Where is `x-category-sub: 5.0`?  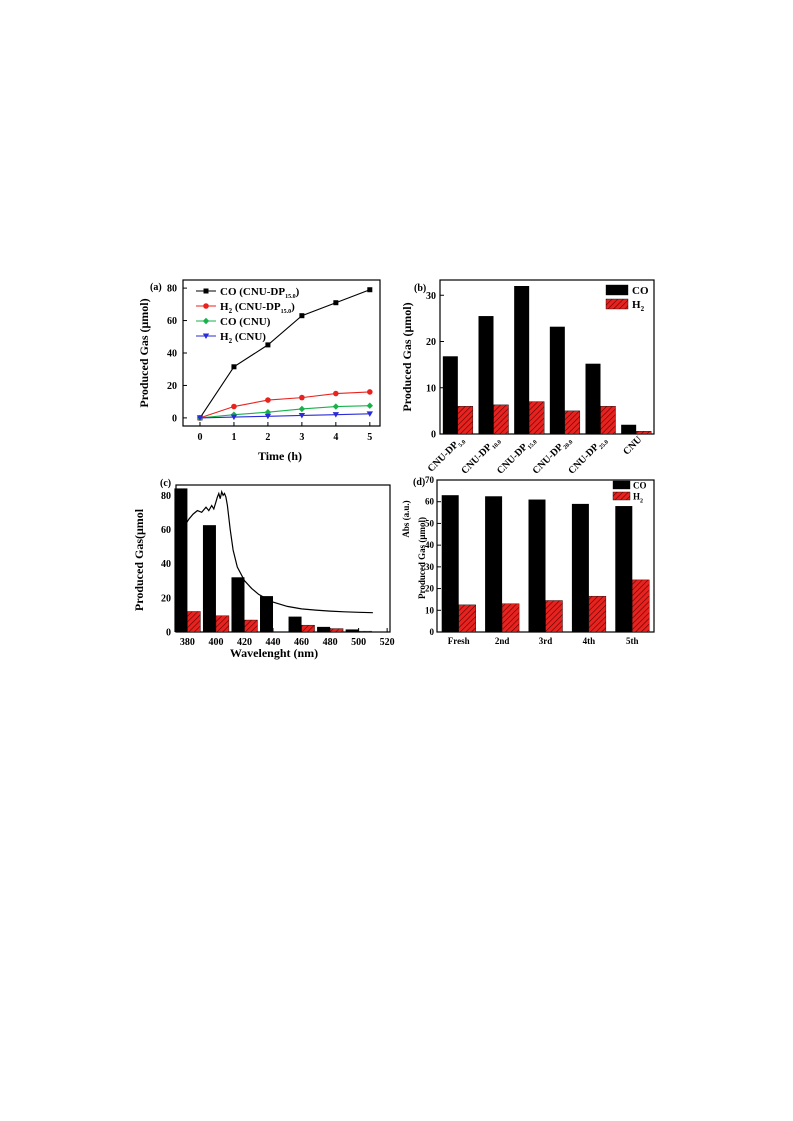 x-category-sub: 5.0 is located at coordinates (463, 444).